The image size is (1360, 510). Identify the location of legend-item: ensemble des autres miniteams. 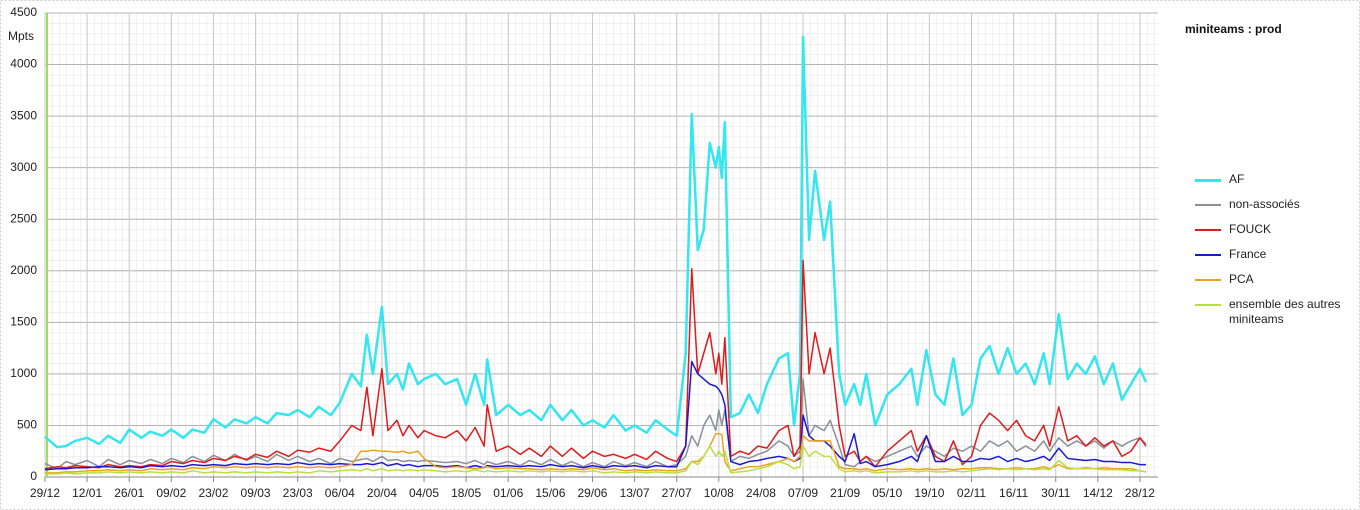
(1270, 312).